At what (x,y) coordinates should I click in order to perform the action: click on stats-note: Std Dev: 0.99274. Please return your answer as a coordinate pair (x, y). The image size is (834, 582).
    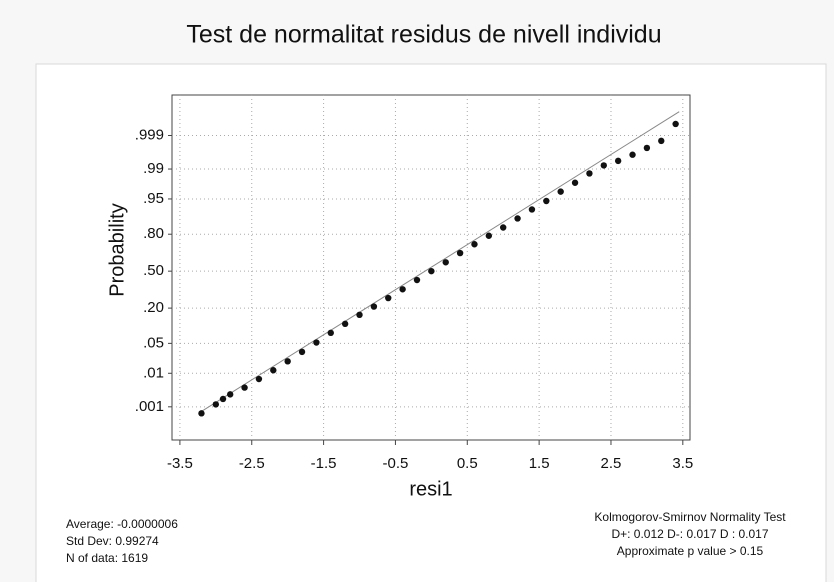
    Looking at the image, I should click on (112, 541).